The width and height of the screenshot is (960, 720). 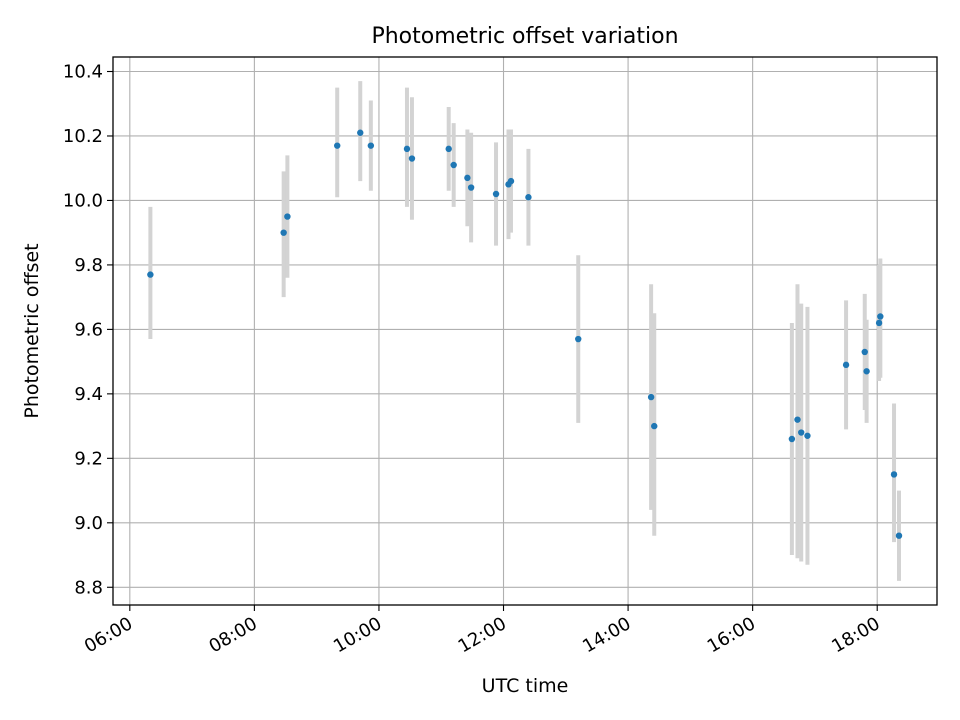 I want to click on y-axis-label: Photometric offset, so click(x=32, y=330).